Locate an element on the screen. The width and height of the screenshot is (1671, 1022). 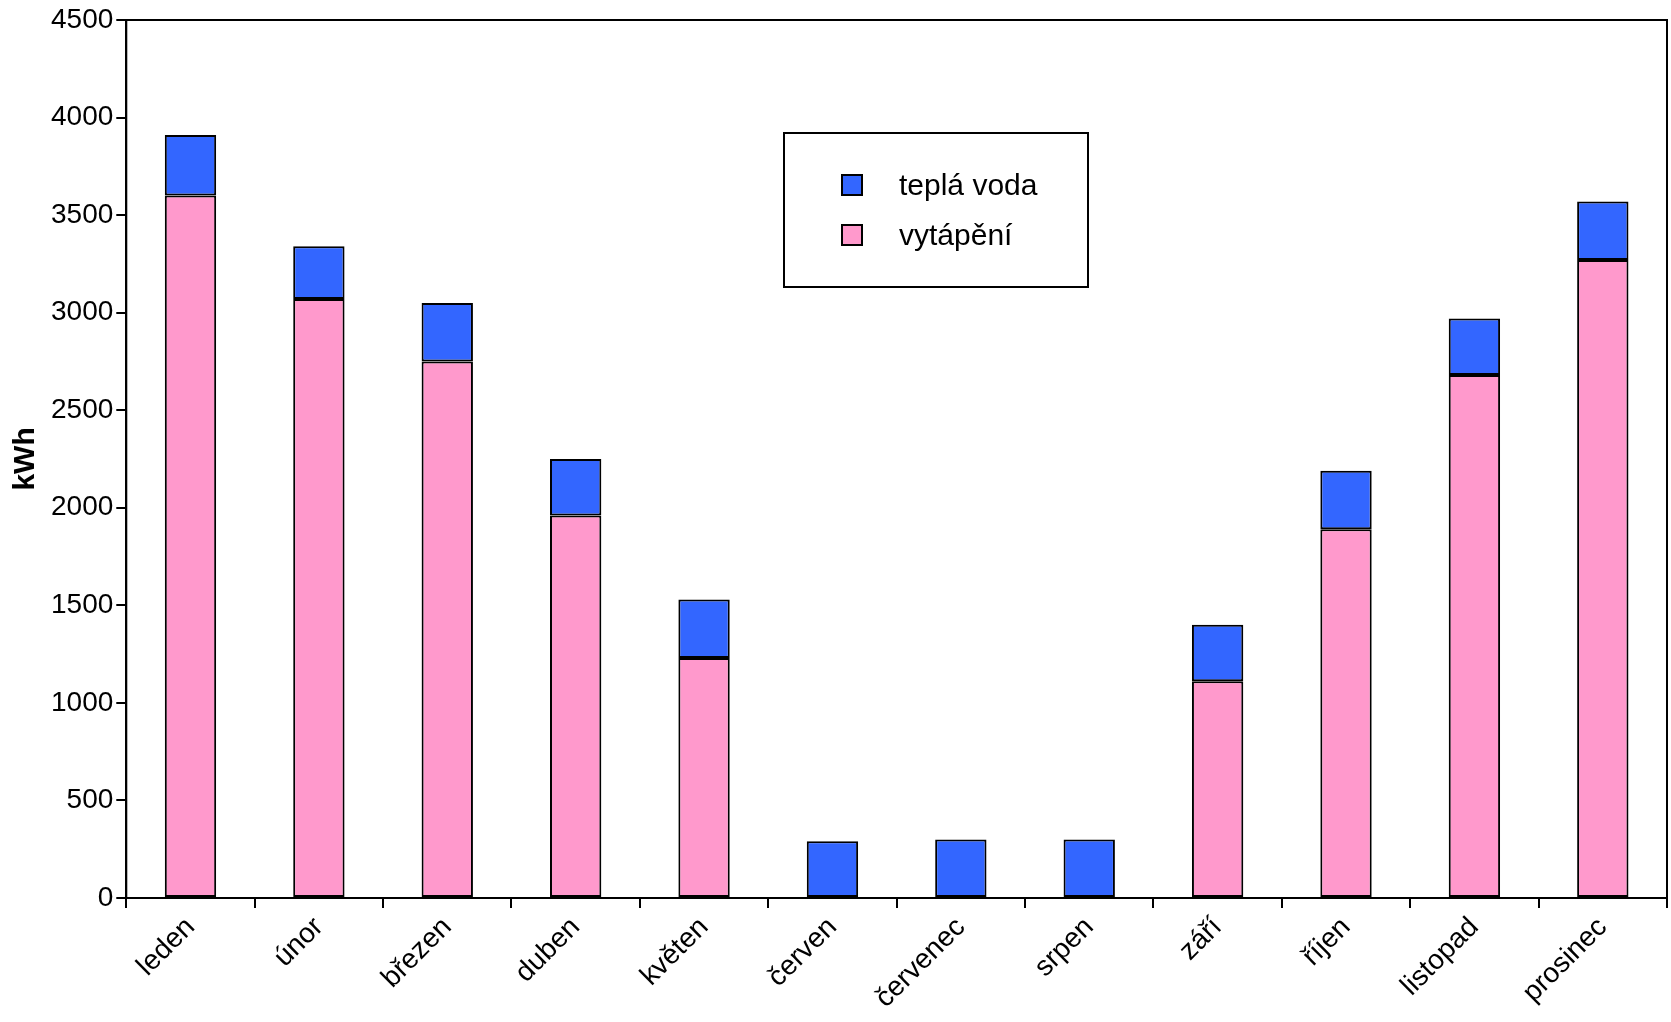
x-tick-label: únor is located at coordinates (298, 941).